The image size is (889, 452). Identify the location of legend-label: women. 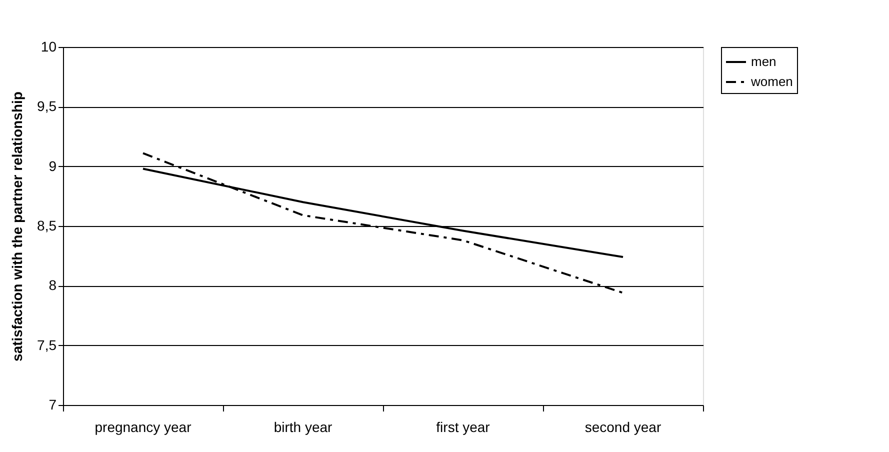
(771, 81).